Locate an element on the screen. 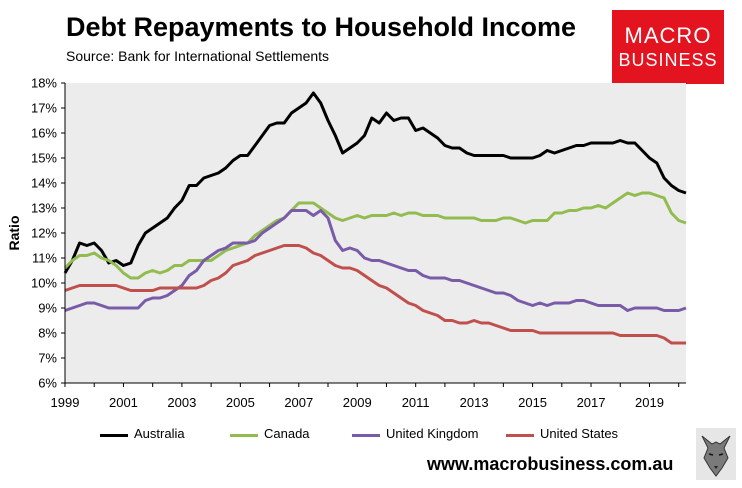 This screenshot has width=742, height=488. macrobusiness-logo: MACRO BUSINESS is located at coordinates (668, 47).